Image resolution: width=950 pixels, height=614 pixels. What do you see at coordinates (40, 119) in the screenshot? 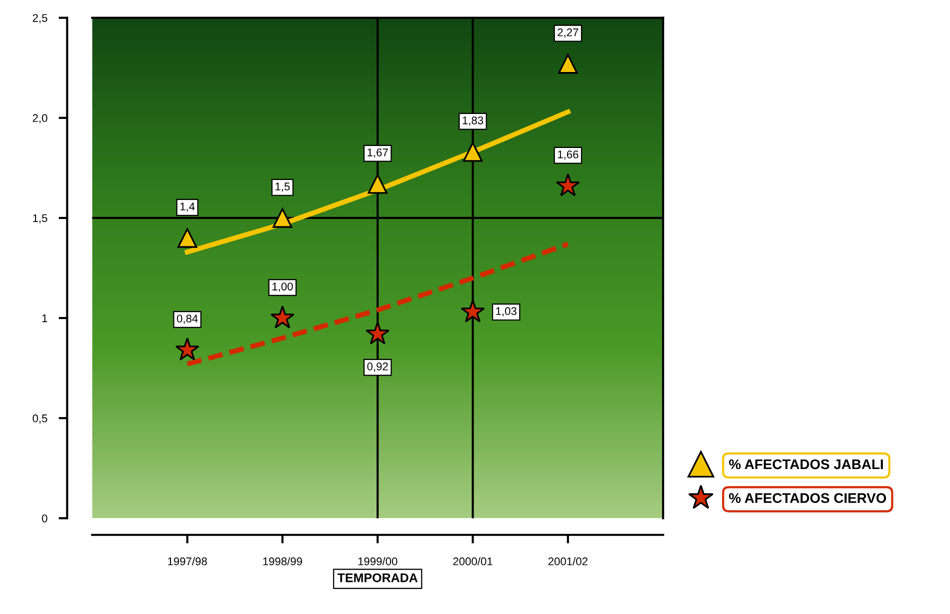
I see `y-tick-label: 2,0` at bounding box center [40, 119].